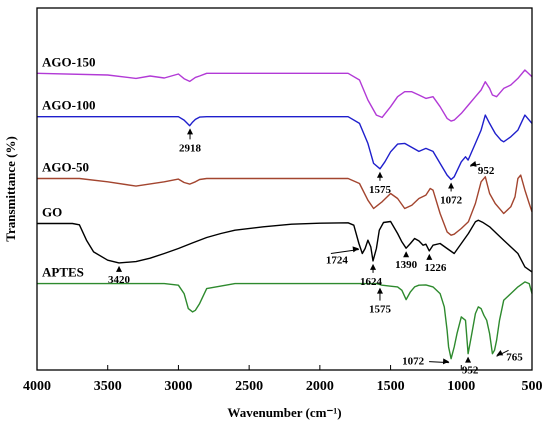 The height and width of the screenshot is (429, 550). What do you see at coordinates (380, 310) in the screenshot?
I see `peak-label-aptes-1575: 1575` at bounding box center [380, 310].